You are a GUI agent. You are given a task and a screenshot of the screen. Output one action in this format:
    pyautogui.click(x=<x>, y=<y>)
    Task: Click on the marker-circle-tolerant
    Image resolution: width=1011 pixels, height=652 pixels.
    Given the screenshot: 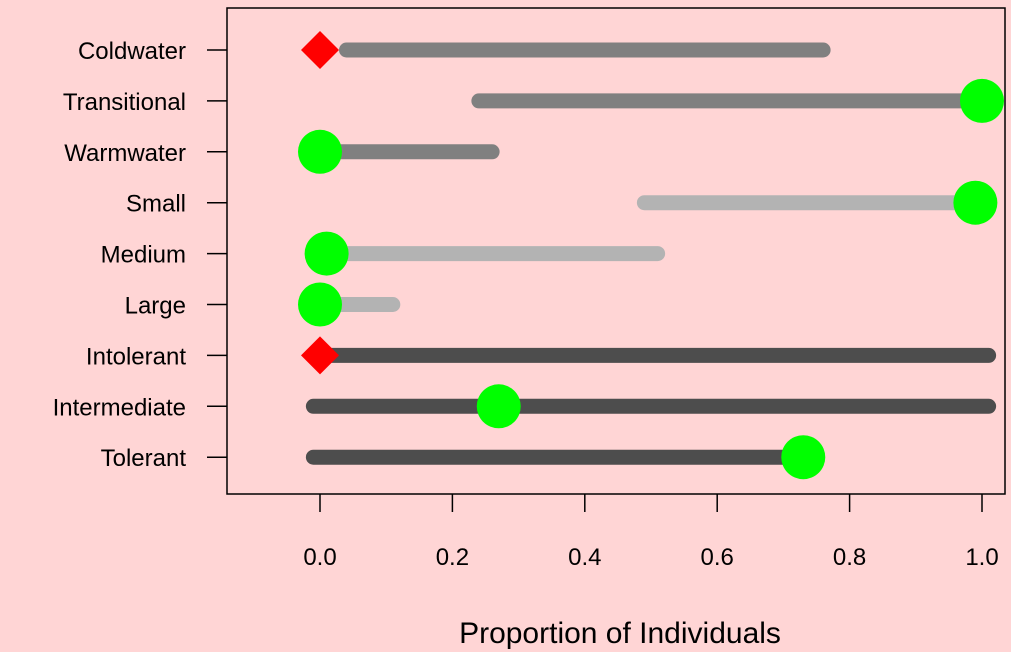 What is the action you would take?
    pyautogui.click(x=803, y=457)
    